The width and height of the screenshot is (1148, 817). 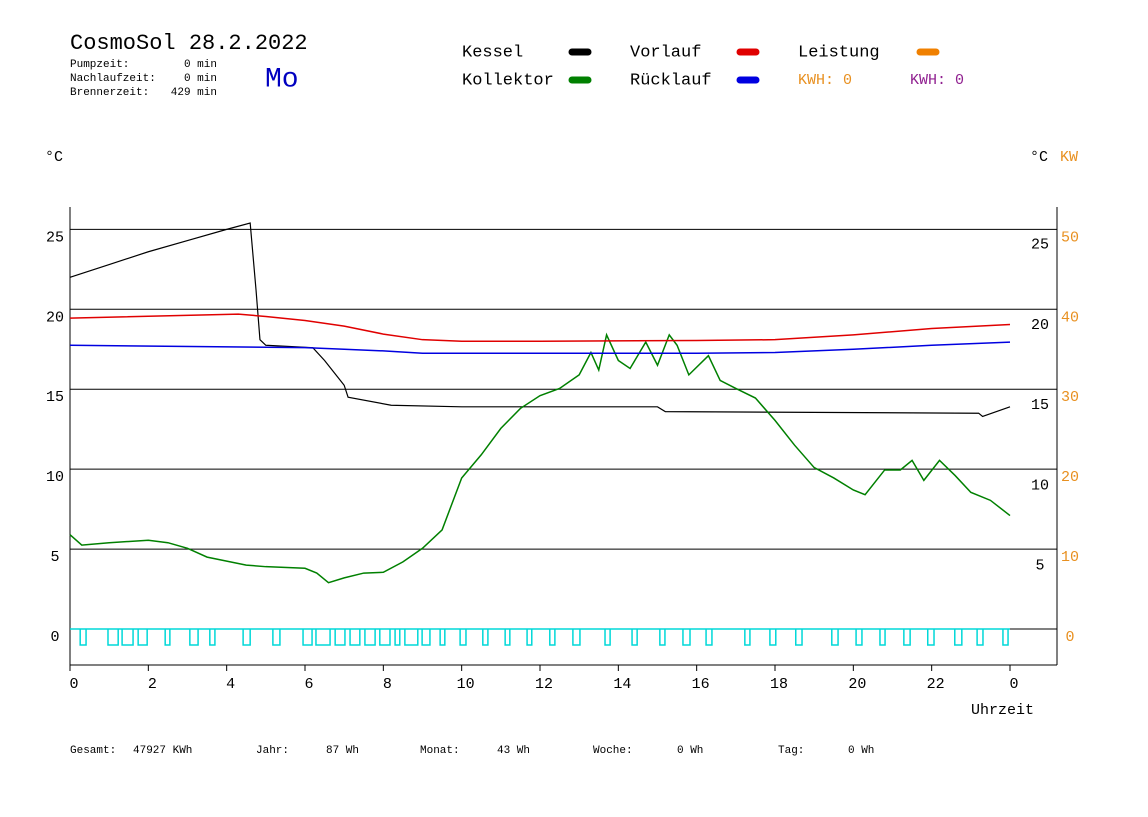 What do you see at coordinates (936, 684) in the screenshot?
I see `x-tick-label: 22` at bounding box center [936, 684].